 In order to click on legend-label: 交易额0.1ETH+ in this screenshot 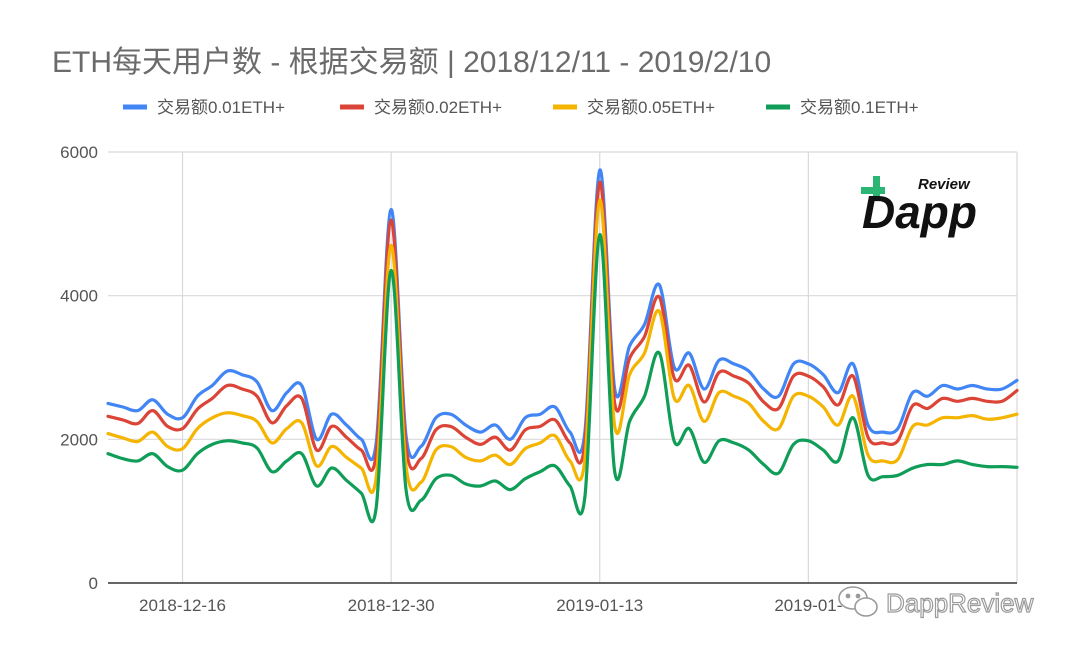, I will do `click(859, 107)`.